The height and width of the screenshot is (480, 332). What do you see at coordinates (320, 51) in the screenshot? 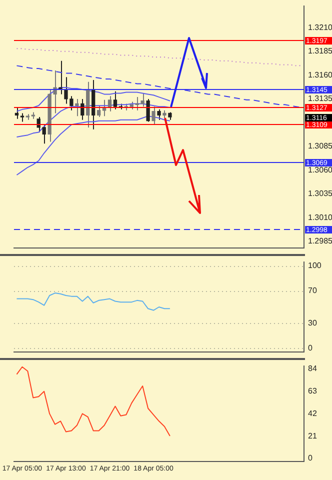
I see `y-tick-label: 1.3185` at bounding box center [320, 51].